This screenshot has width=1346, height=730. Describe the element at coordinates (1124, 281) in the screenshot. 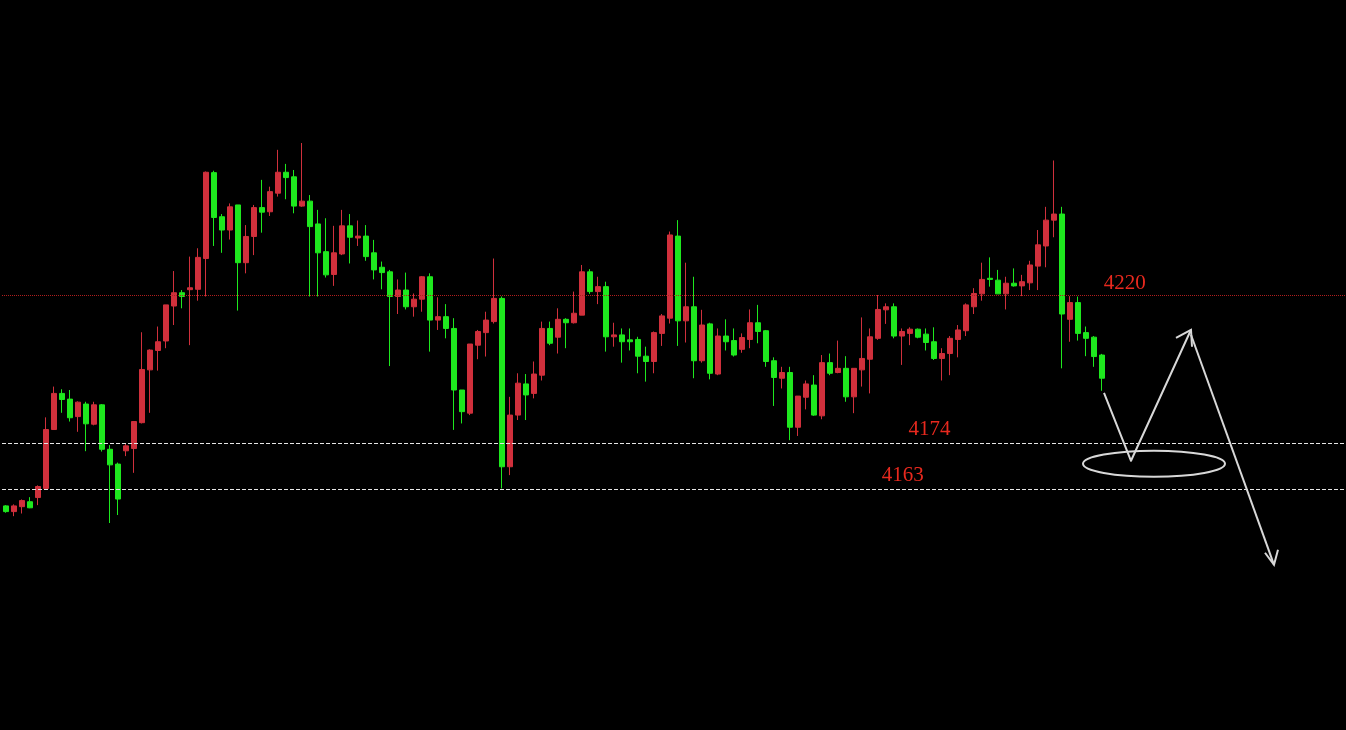

I see `annotation: 4220` at that location.